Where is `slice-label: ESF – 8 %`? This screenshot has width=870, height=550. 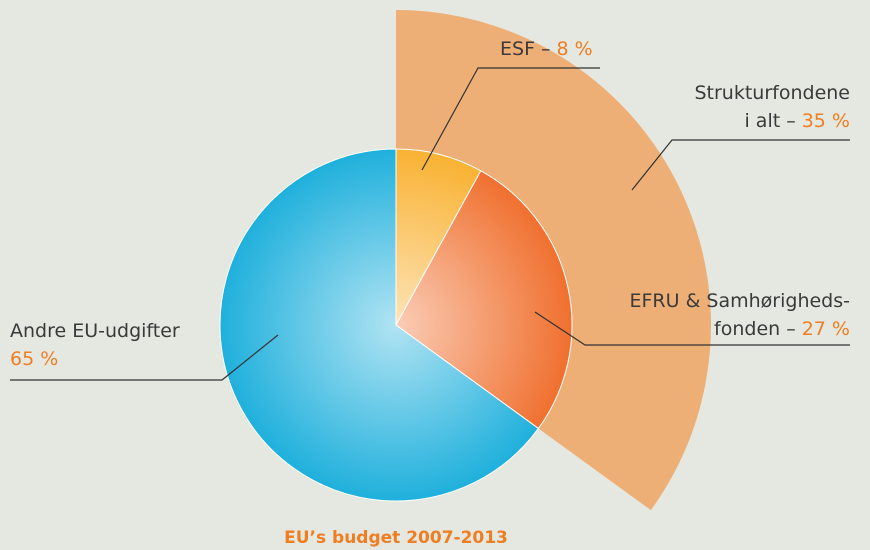 slice-label: ESF – 8 % is located at coordinates (546, 49).